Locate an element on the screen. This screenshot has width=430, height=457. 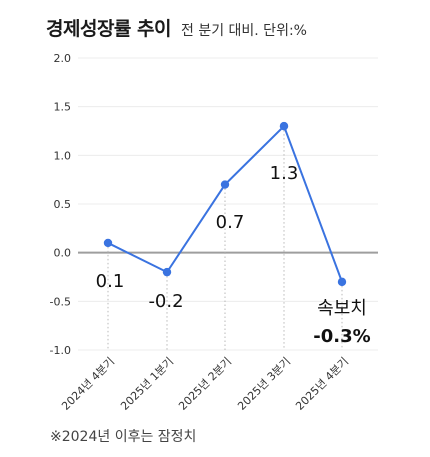
y-tick-label: 1.5 is located at coordinates (63, 107).